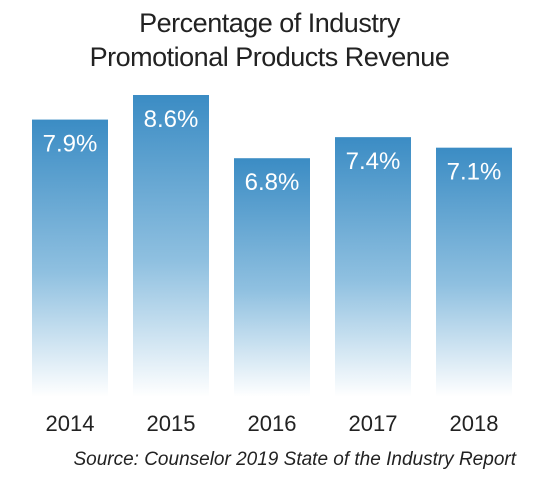  What do you see at coordinates (272, 277) in the screenshot?
I see `bar-2016` at bounding box center [272, 277].